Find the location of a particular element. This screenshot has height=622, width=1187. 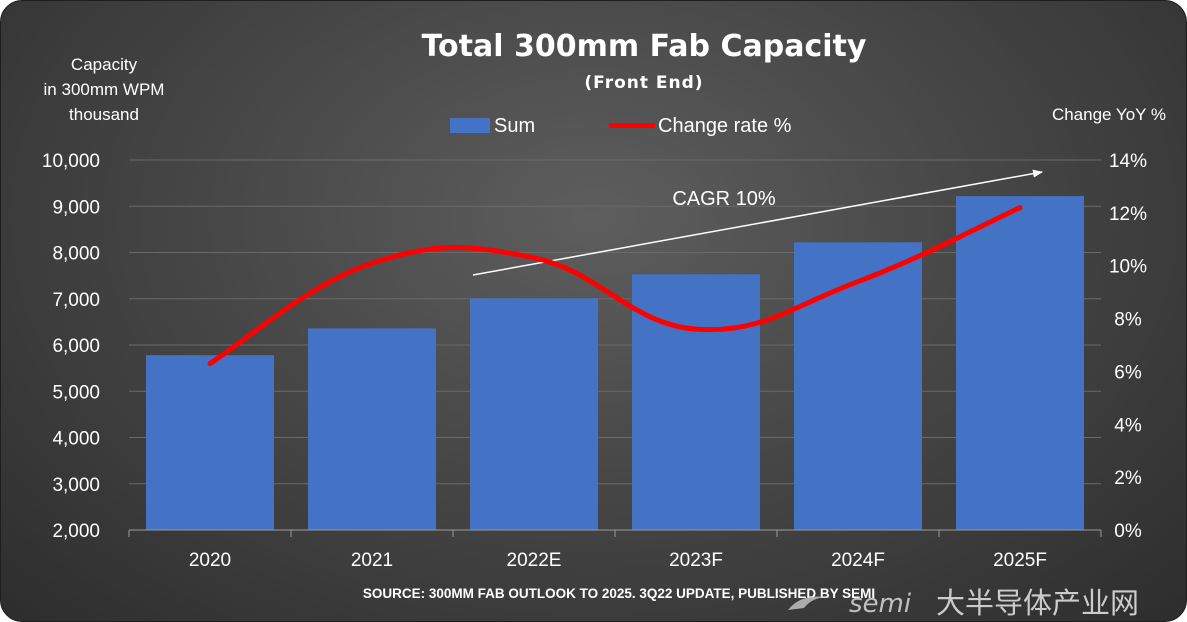

watermark: semi 大半导体产业网 is located at coordinates (963, 603).